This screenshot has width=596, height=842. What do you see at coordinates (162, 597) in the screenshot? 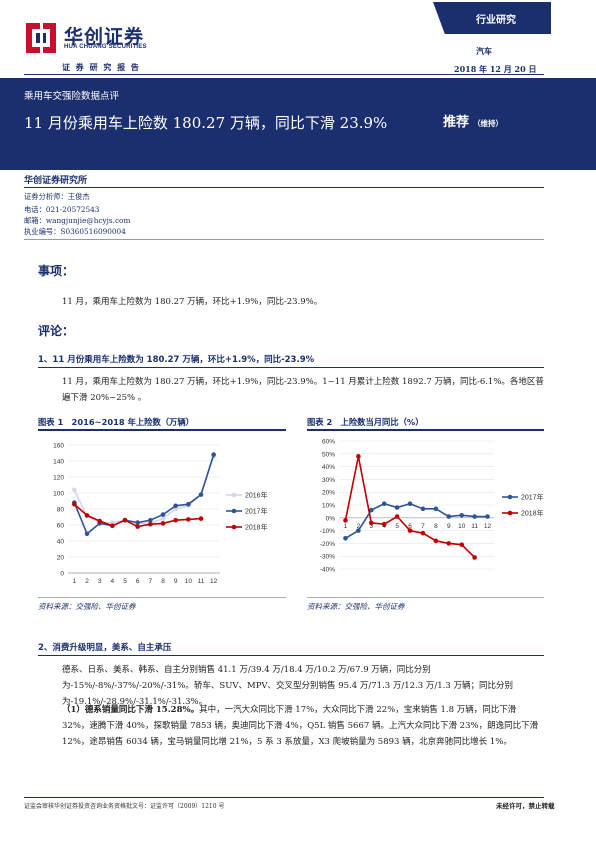
I see `figure-1-source-rule` at bounding box center [162, 597].